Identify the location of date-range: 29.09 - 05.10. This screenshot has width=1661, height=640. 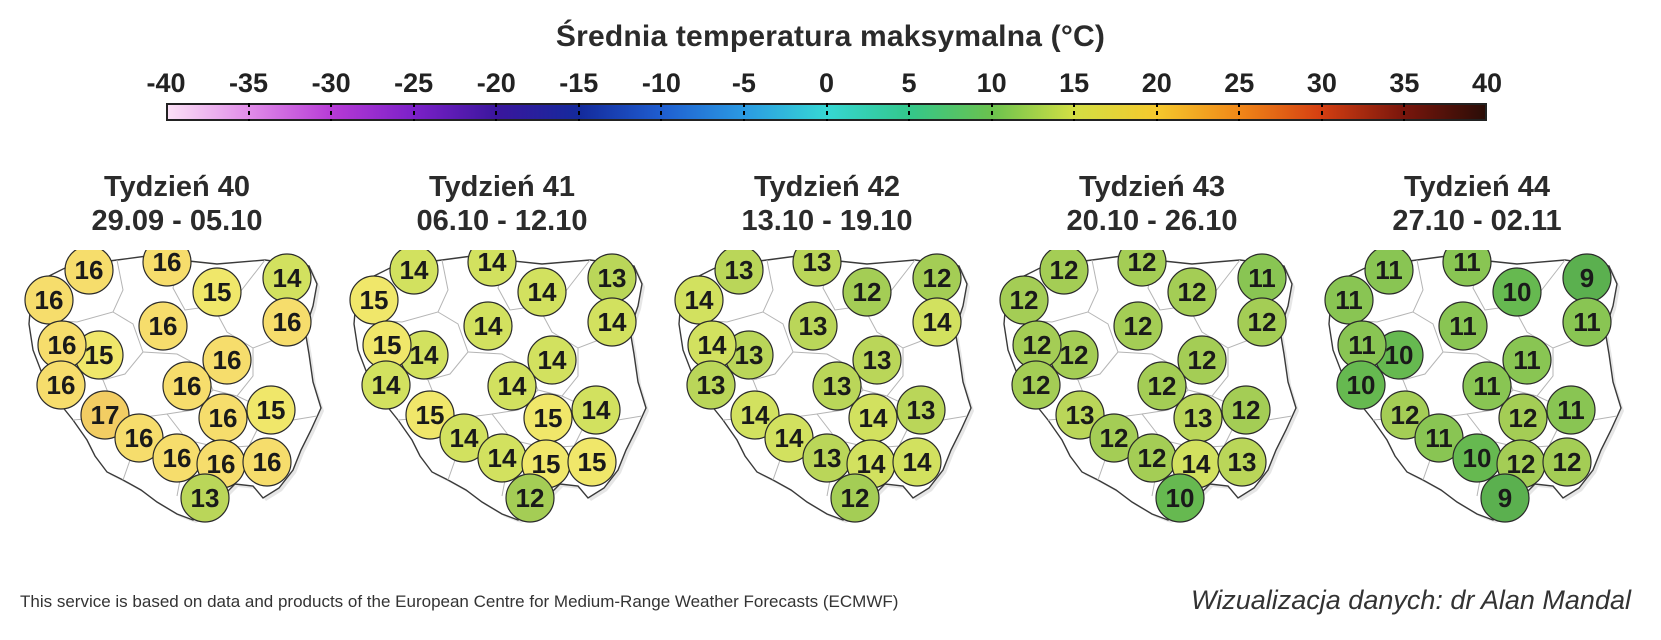
(177, 221).